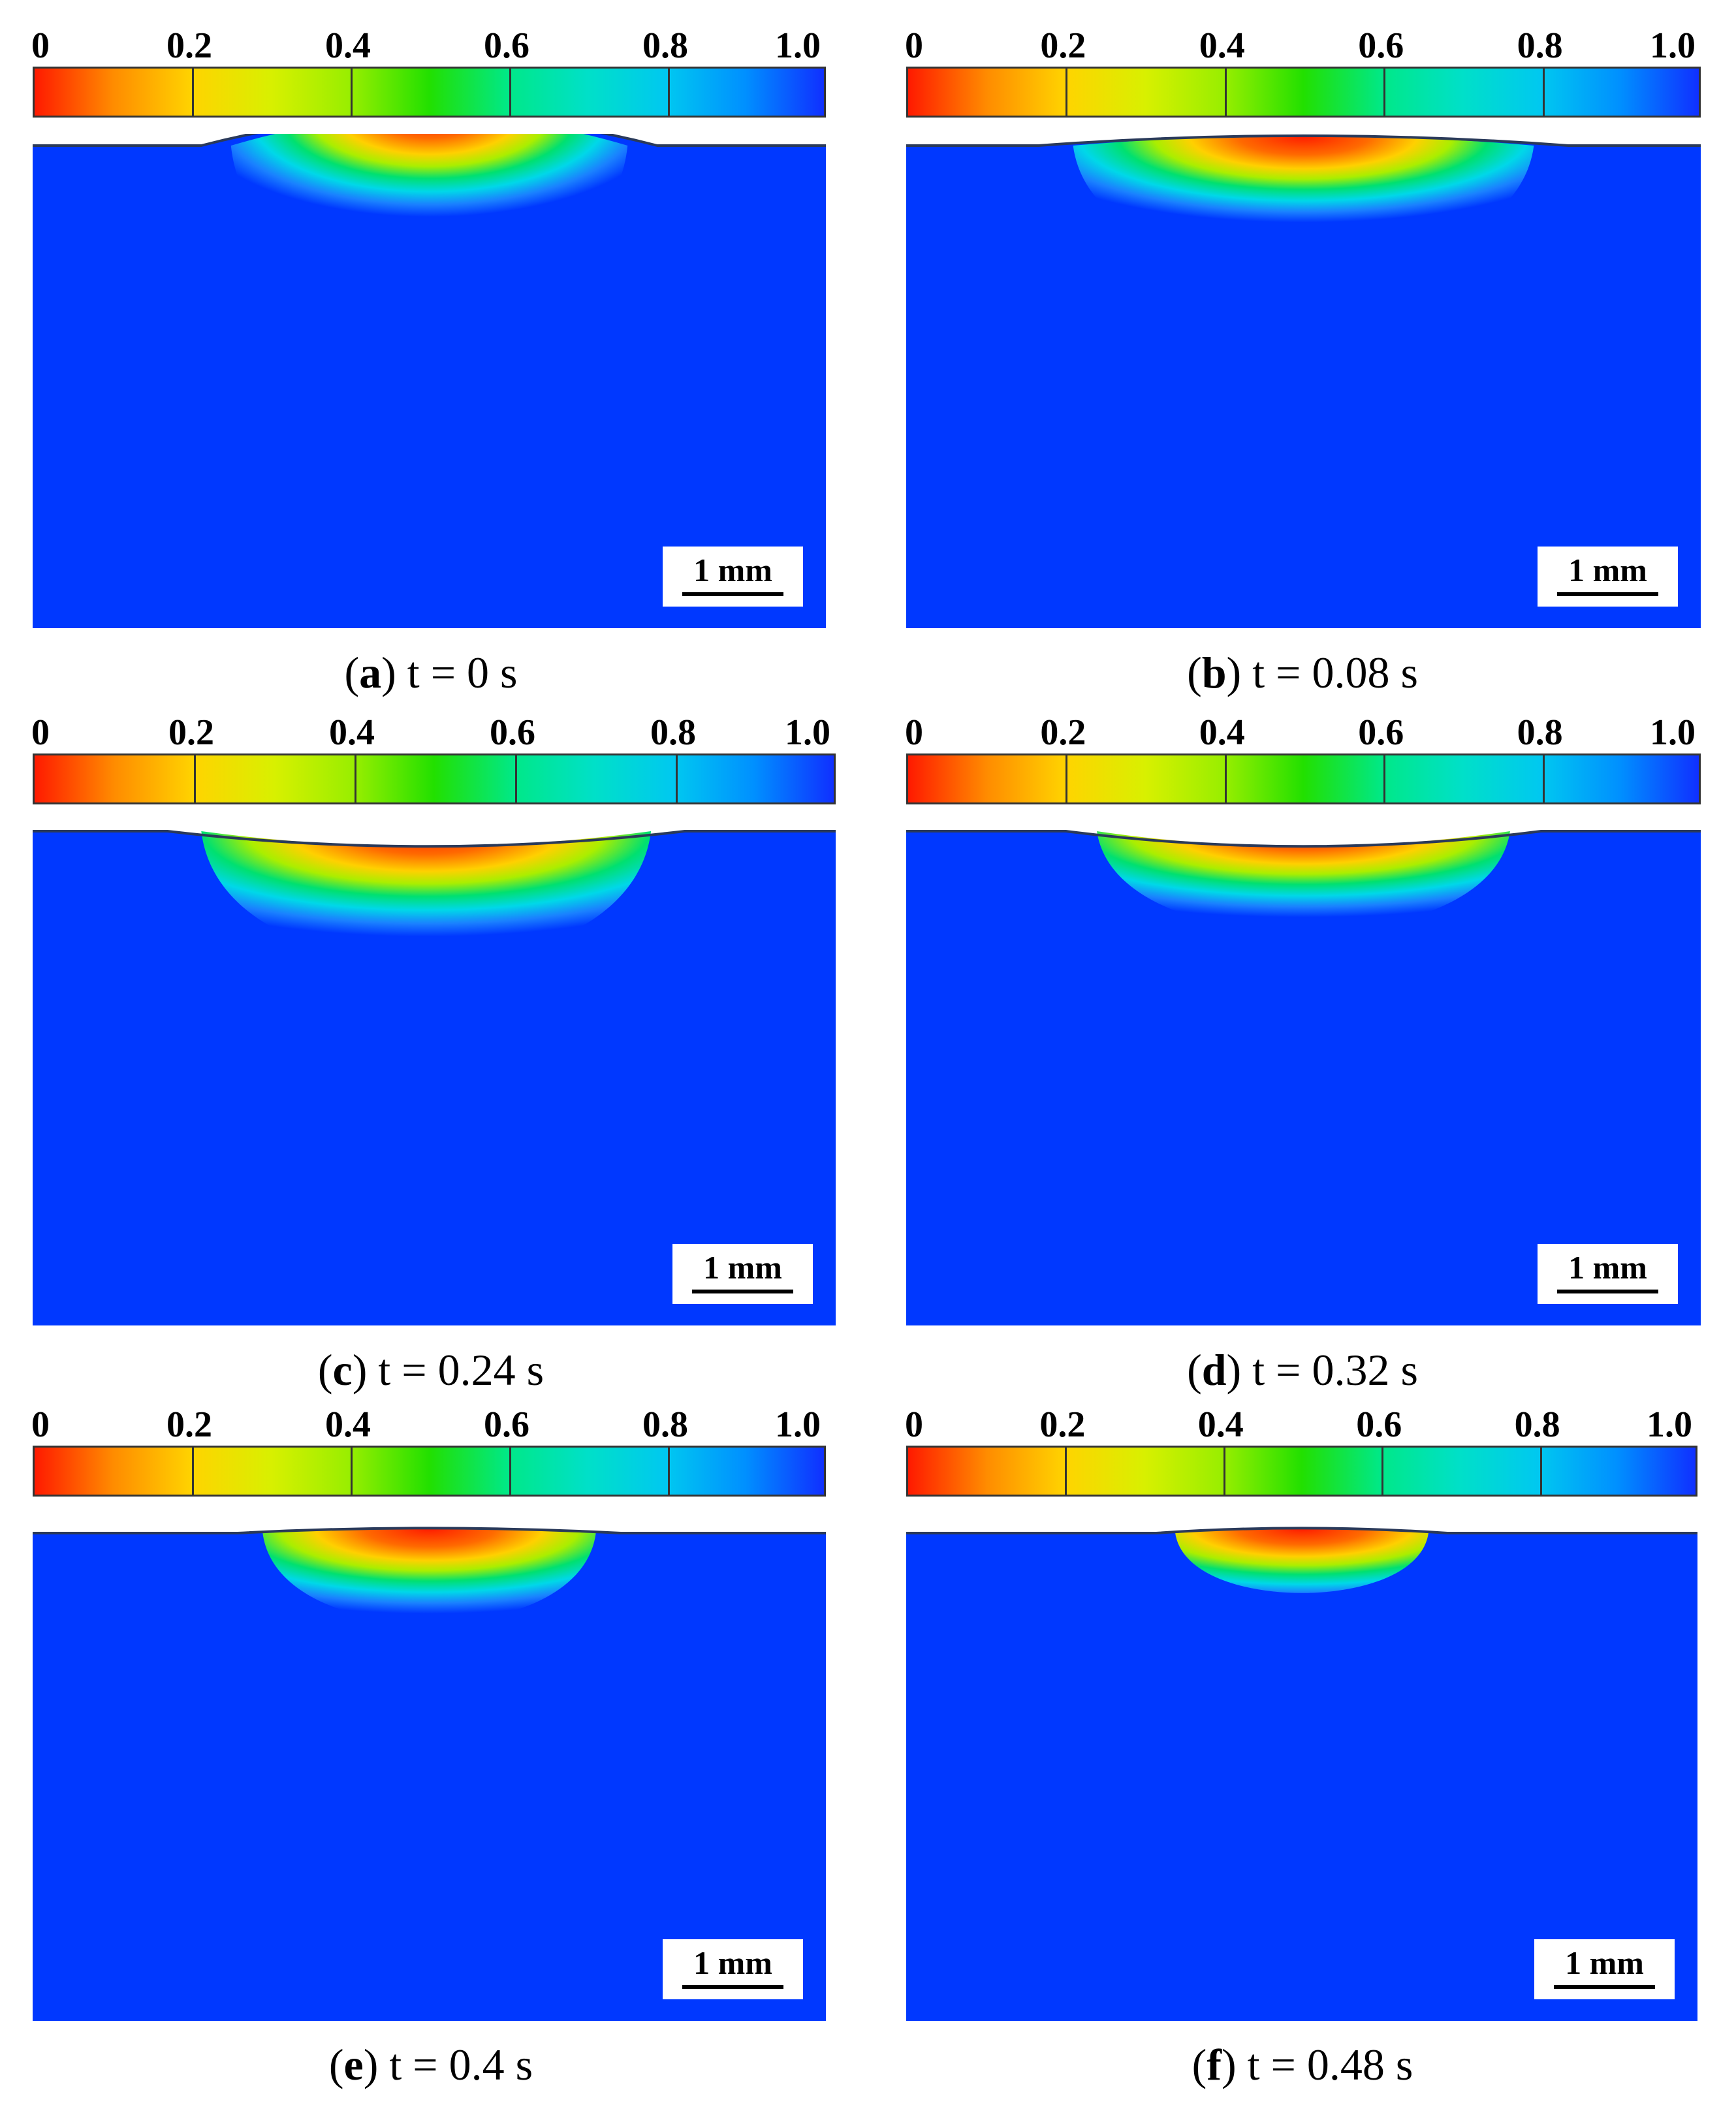  Describe the element at coordinates (1302, 1370) in the screenshot. I see `panel-caption: (d) t = 0.32 s` at that location.